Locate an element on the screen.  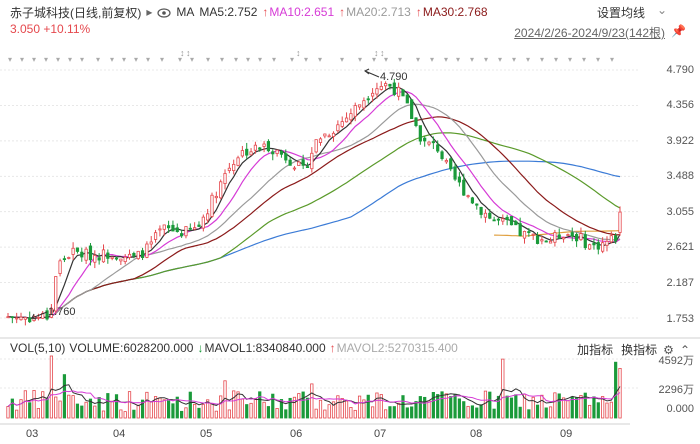
gear-icon: ⚙ is located at coordinates (668, 349).